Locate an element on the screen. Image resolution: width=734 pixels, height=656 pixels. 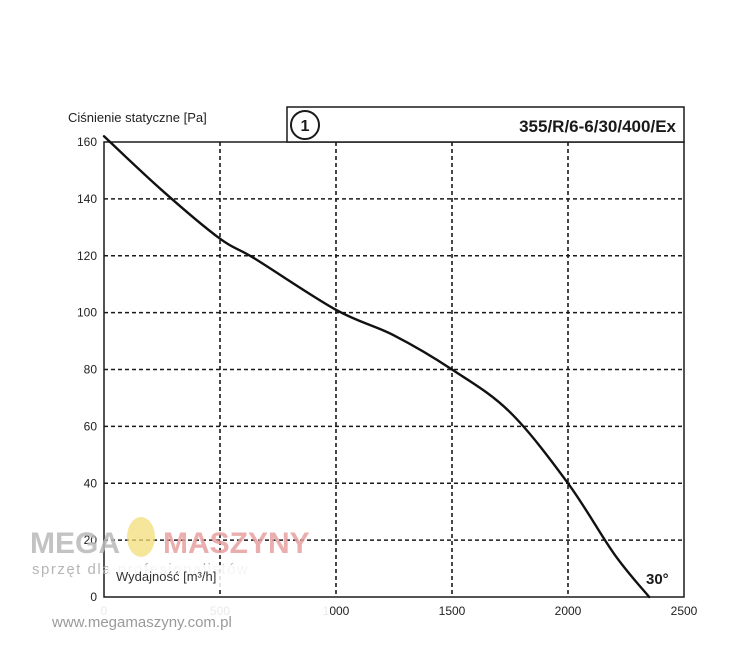
x-axis-label-box is located at coordinates (188, 576).